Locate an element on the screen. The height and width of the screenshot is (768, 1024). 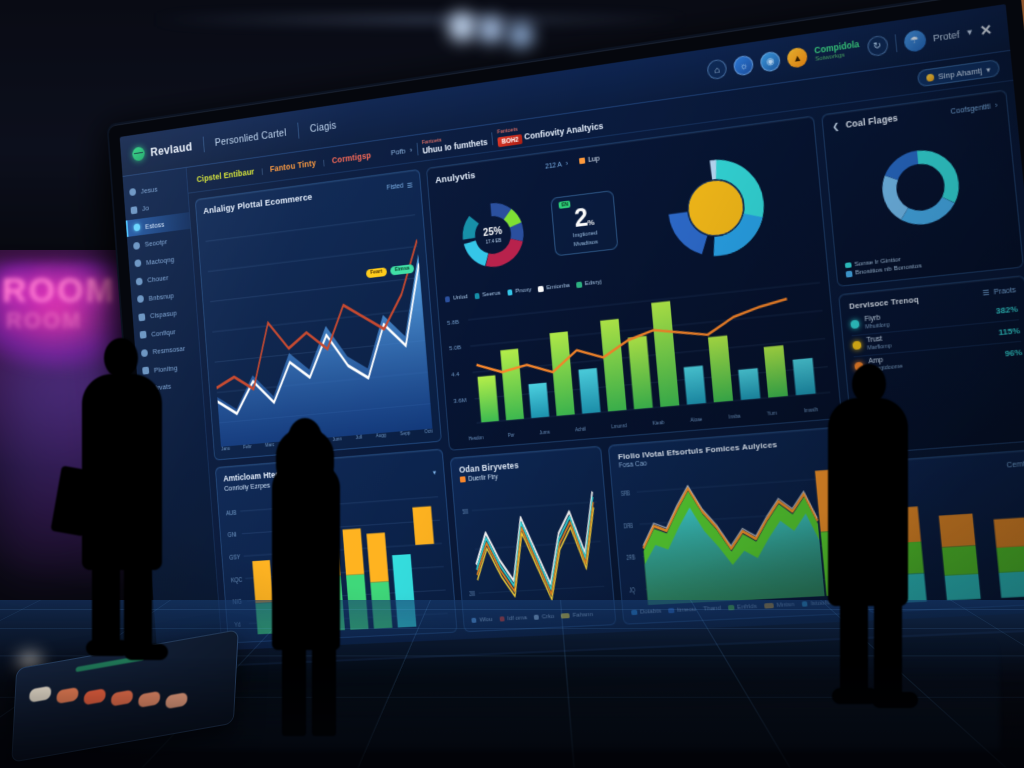
alert-icon: ▲ is located at coordinates (797, 57).